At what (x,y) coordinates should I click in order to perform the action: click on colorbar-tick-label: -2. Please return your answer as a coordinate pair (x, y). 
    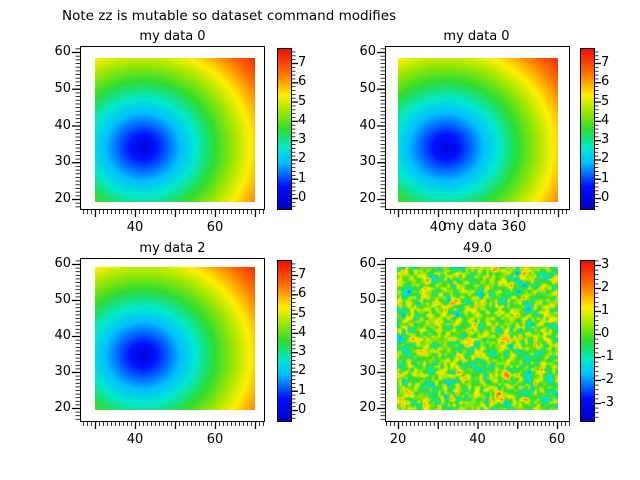
    Looking at the image, I should click on (607, 379).